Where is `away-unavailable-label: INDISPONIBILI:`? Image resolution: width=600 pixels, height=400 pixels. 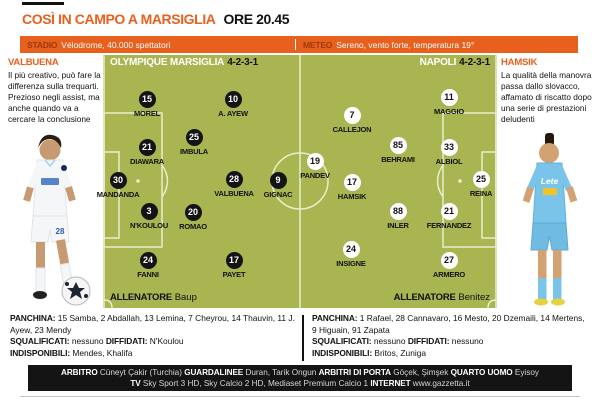 away-unavailable-label: INDISPONIBILI: is located at coordinates (342, 352).